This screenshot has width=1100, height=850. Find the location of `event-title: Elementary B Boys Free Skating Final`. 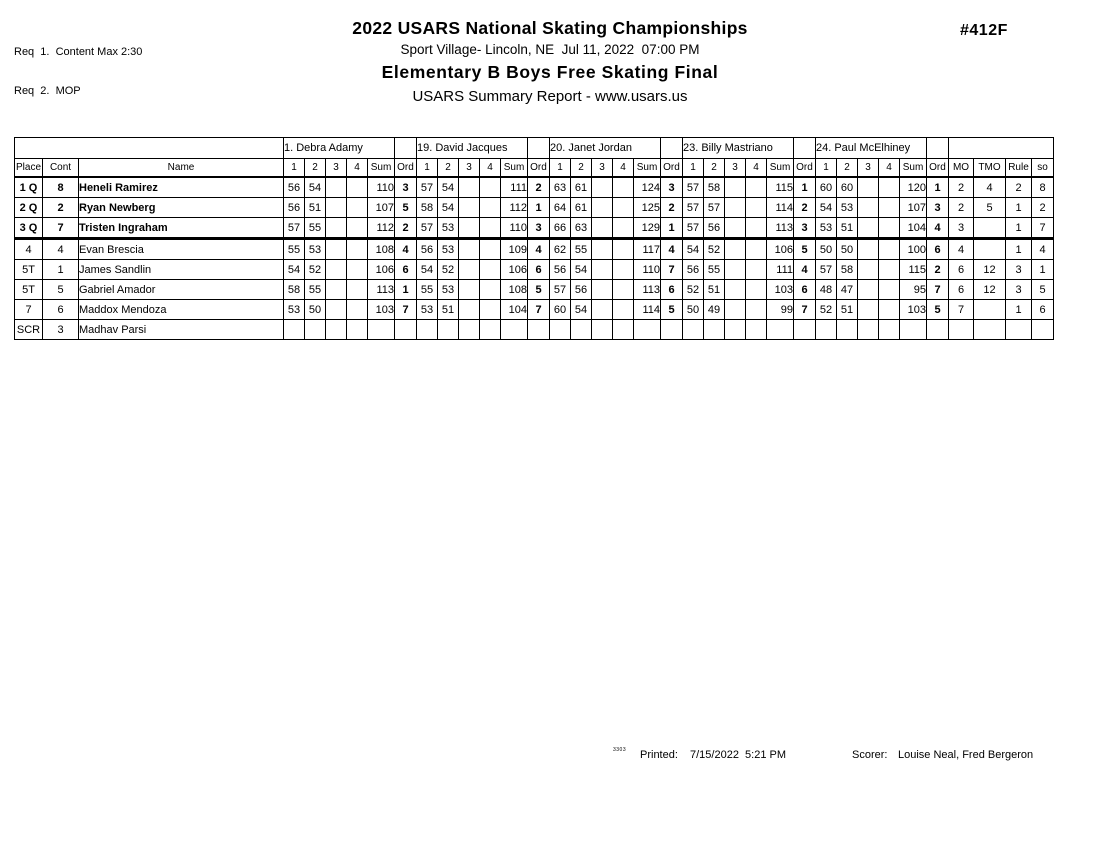

event-title: Elementary B Boys Free Skating Final is located at coordinates (550, 72).